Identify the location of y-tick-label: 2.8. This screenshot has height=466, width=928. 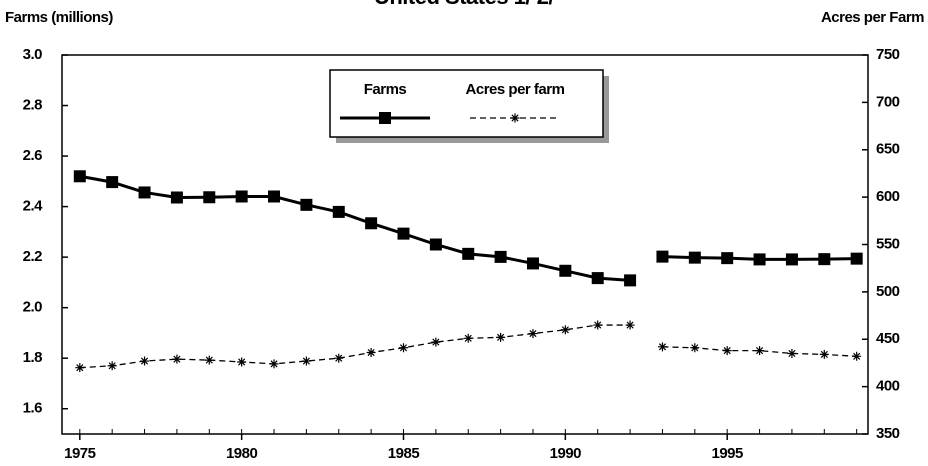
(33, 105).